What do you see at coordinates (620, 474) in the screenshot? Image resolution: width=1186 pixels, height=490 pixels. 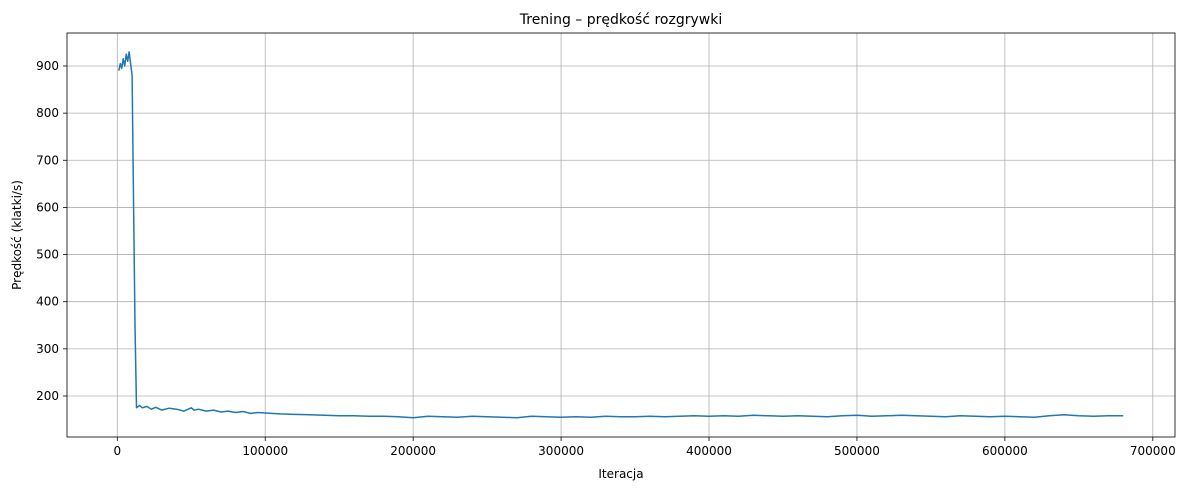 I see `x-axis-label: Iteracja` at bounding box center [620, 474].